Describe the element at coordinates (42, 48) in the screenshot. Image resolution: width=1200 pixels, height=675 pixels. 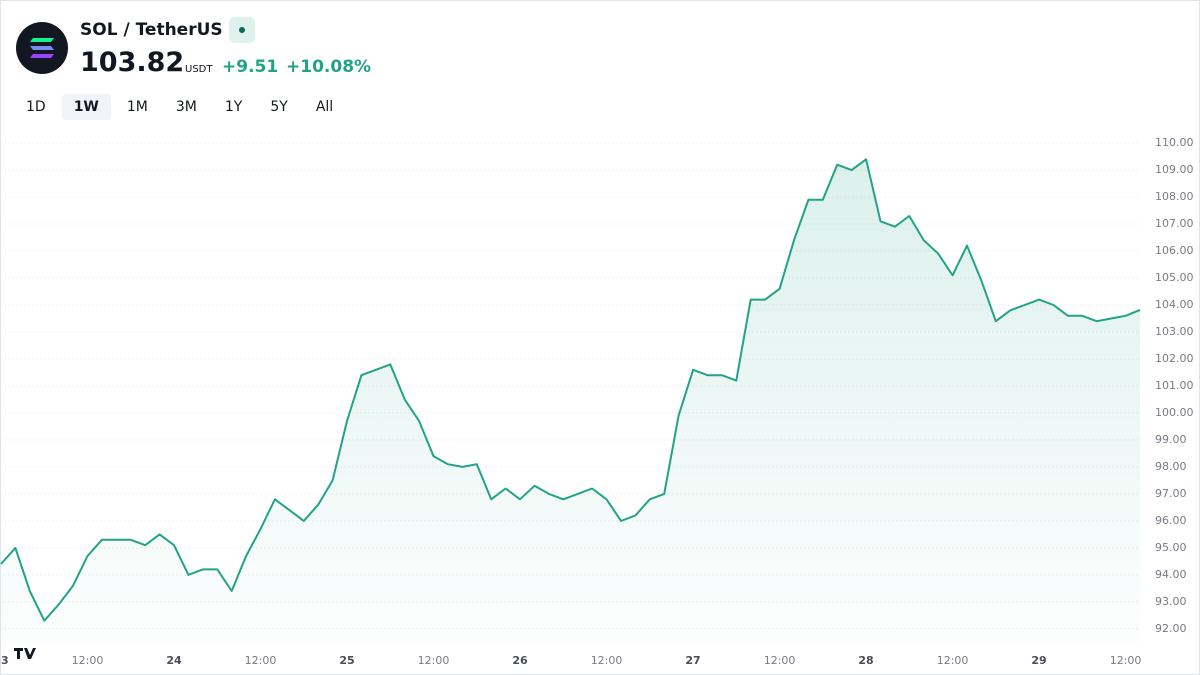
I see `logo` at that location.